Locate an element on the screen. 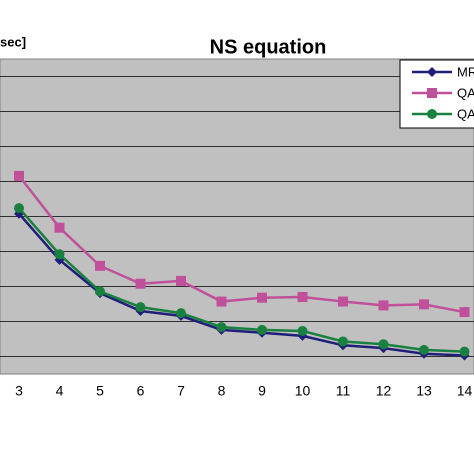 The image size is (474, 474). x-tick-label: 11 is located at coordinates (343, 391).